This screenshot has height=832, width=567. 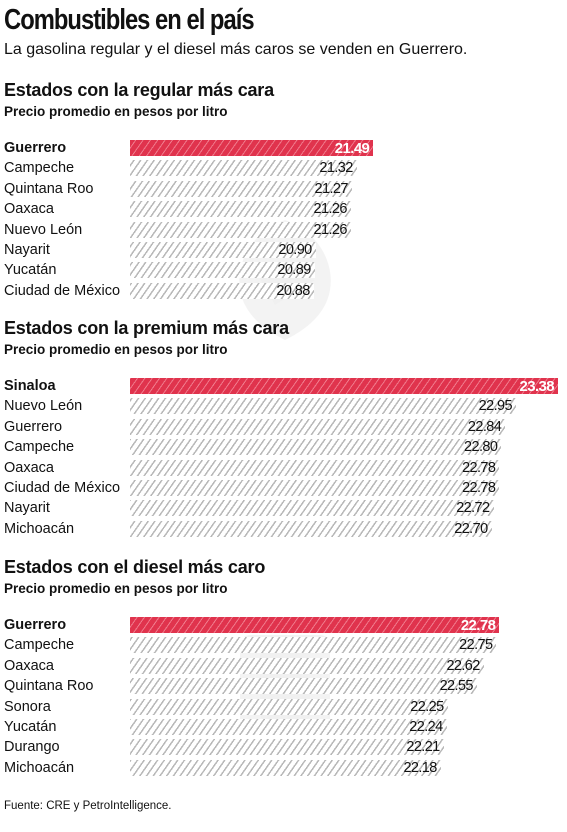 I want to click on value-label: 22.18, so click(x=420, y=767).